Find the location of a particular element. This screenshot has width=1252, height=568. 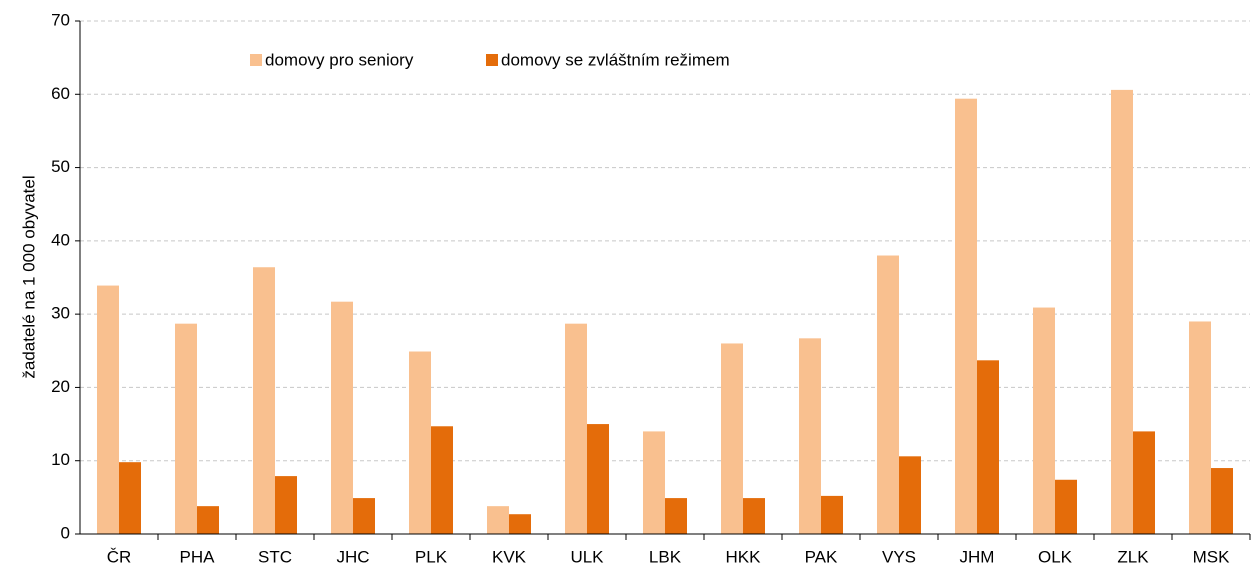

x-tick-label: PLK is located at coordinates (431, 556).